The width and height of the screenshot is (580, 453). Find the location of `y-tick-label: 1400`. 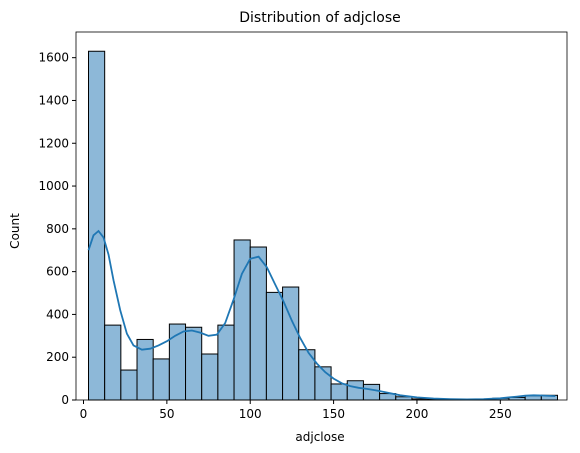

y-tick-label: 1400 is located at coordinates (53, 100).